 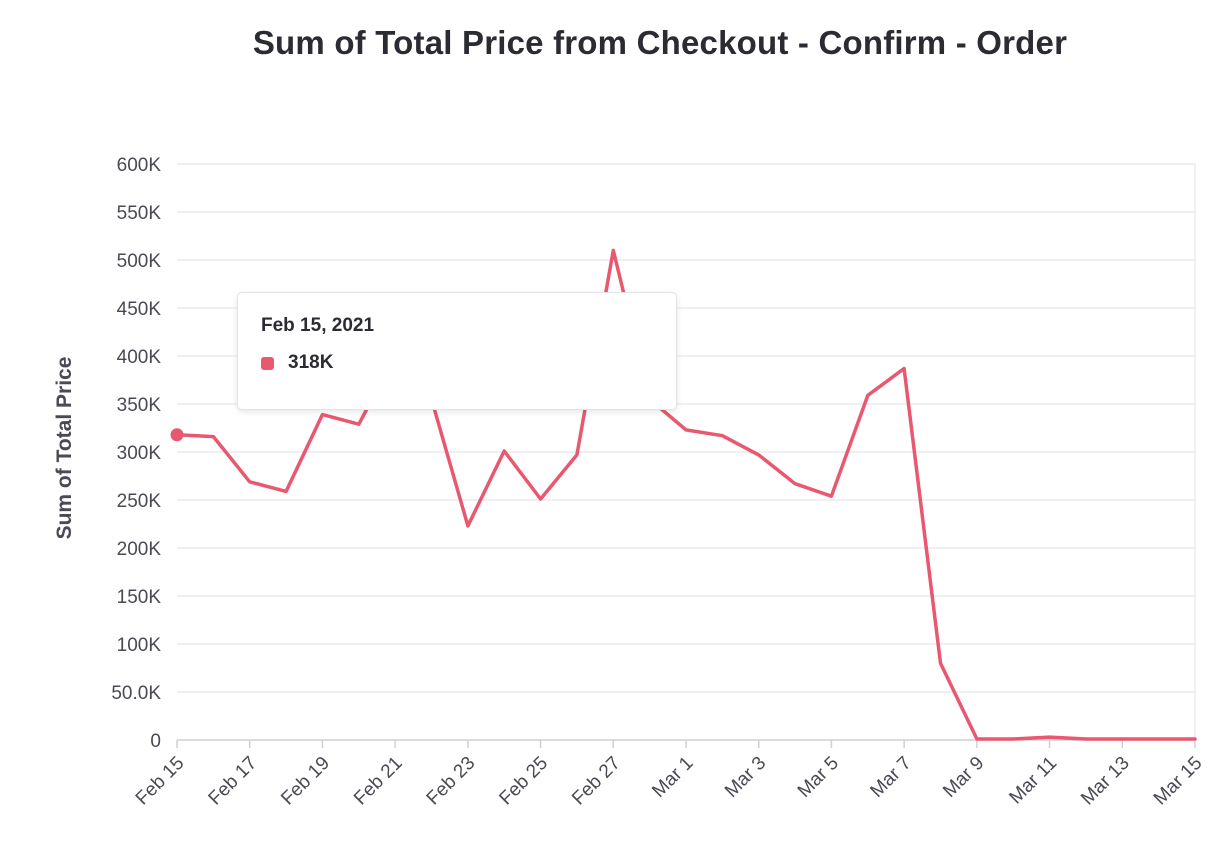 I want to click on x-tick-label: Mar 13, so click(x=1105, y=781).